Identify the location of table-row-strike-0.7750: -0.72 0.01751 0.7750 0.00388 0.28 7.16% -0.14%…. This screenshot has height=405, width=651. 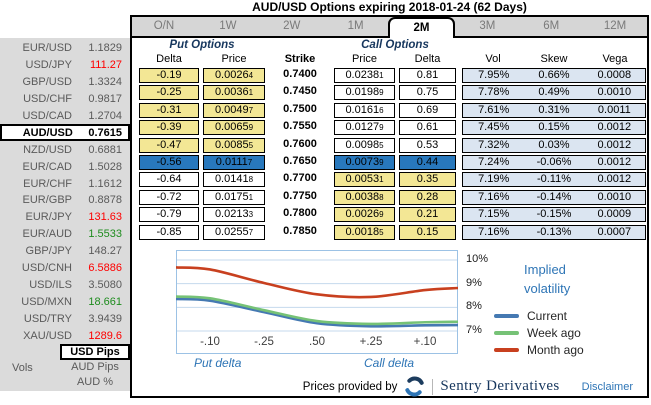
(392, 198).